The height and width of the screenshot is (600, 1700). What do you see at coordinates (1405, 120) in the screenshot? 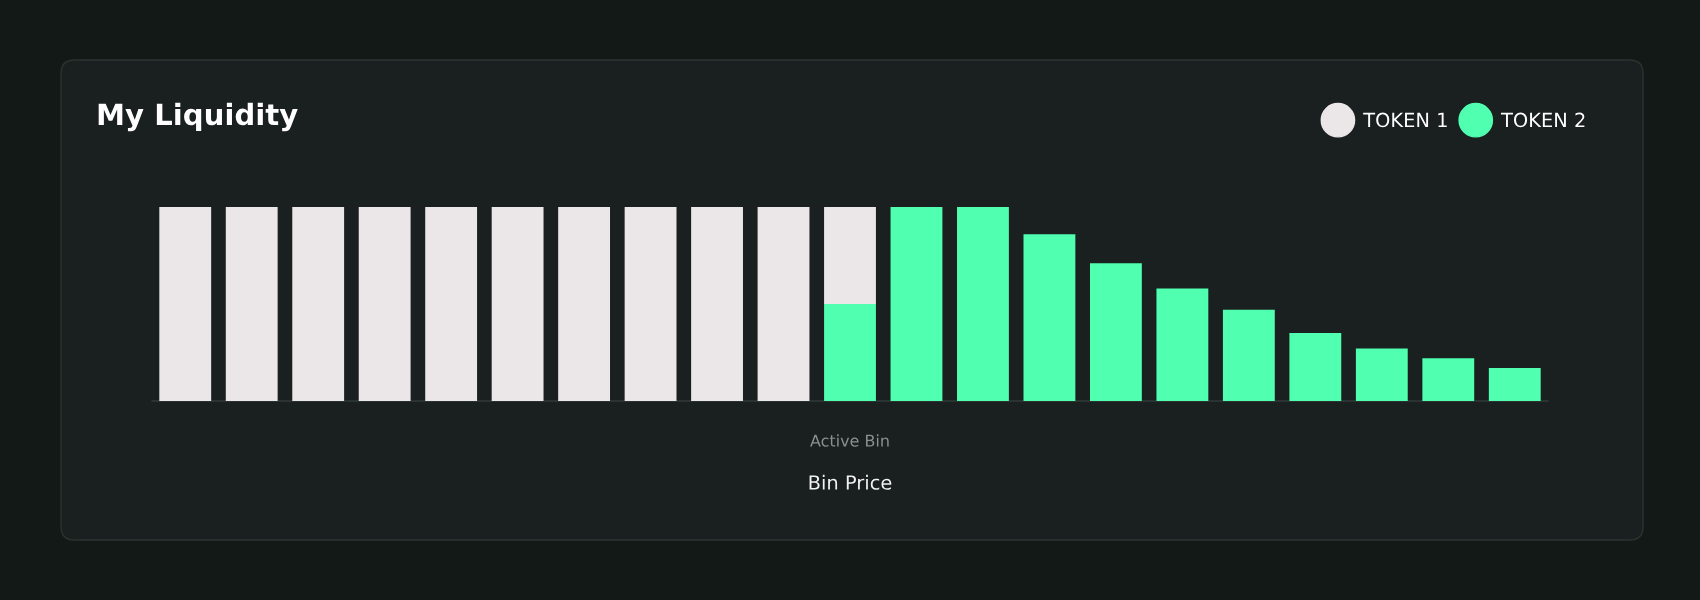
I see `legend-label: TOKEN 1` at bounding box center [1405, 120].